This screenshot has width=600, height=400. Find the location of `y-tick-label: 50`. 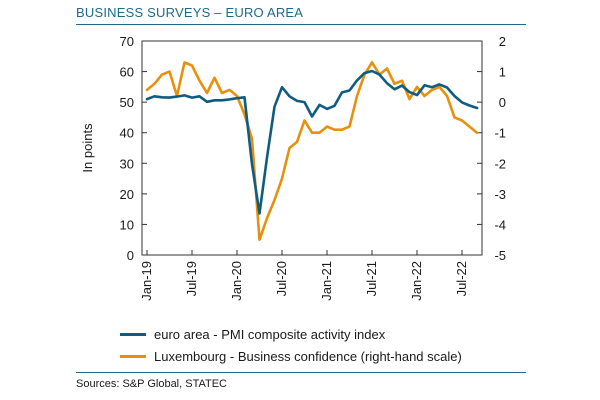

y-tick-label: 50 is located at coordinates (127, 102).